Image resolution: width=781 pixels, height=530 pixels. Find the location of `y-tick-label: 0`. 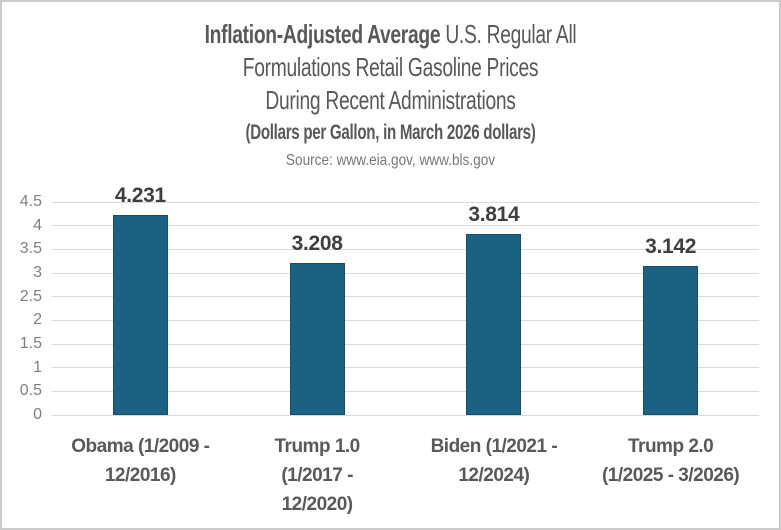

y-tick-label: 0 is located at coordinates (37, 414).